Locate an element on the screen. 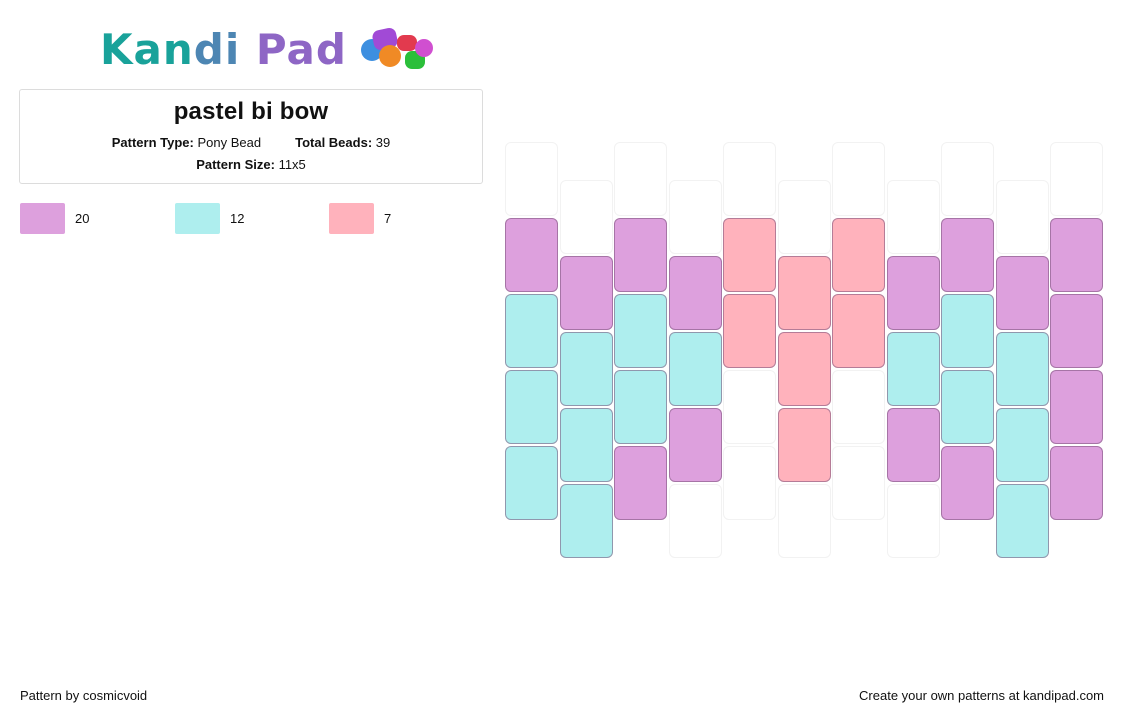 This screenshot has height=720, width=1124. legend-count-pink: 7 is located at coordinates (388, 218).